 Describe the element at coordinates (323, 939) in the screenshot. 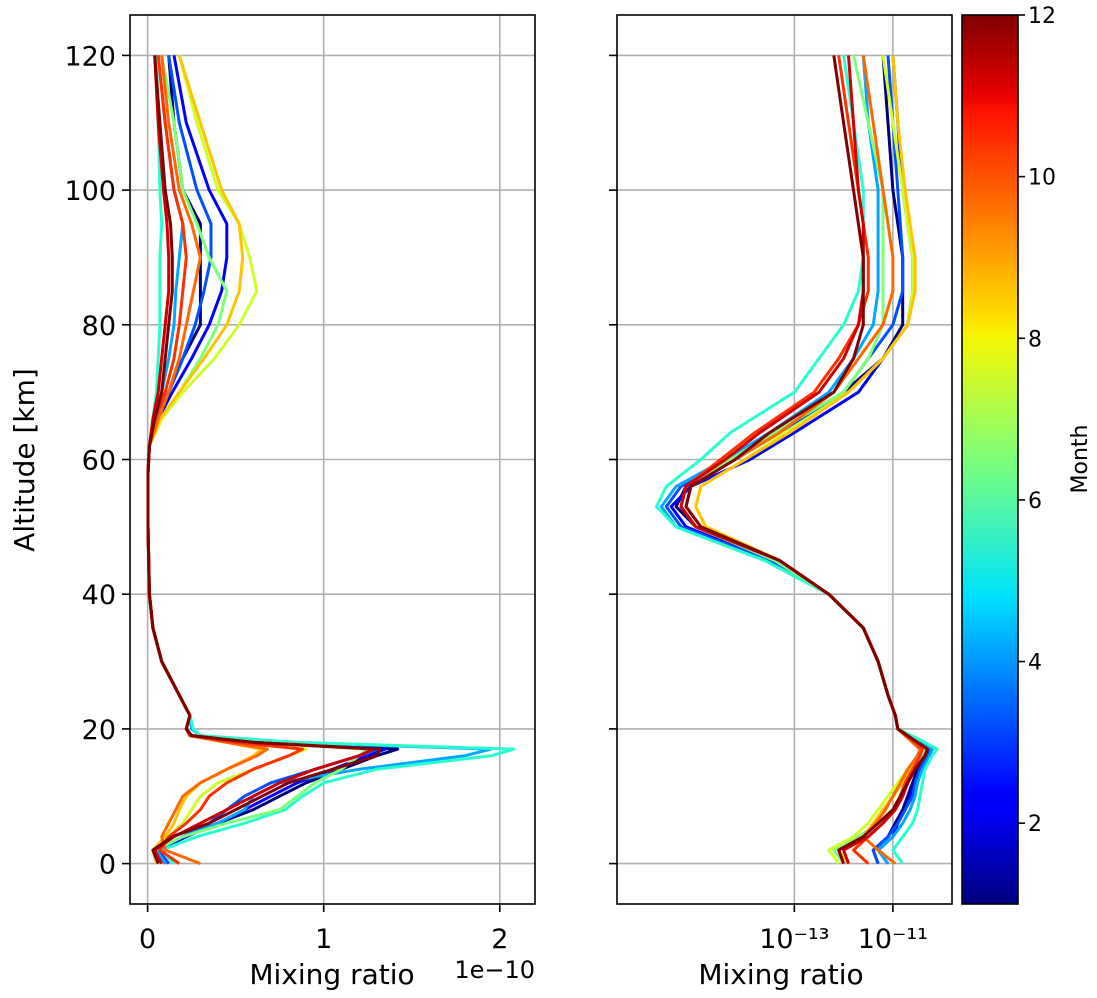

I see `left-x-tick-label: 1` at that location.